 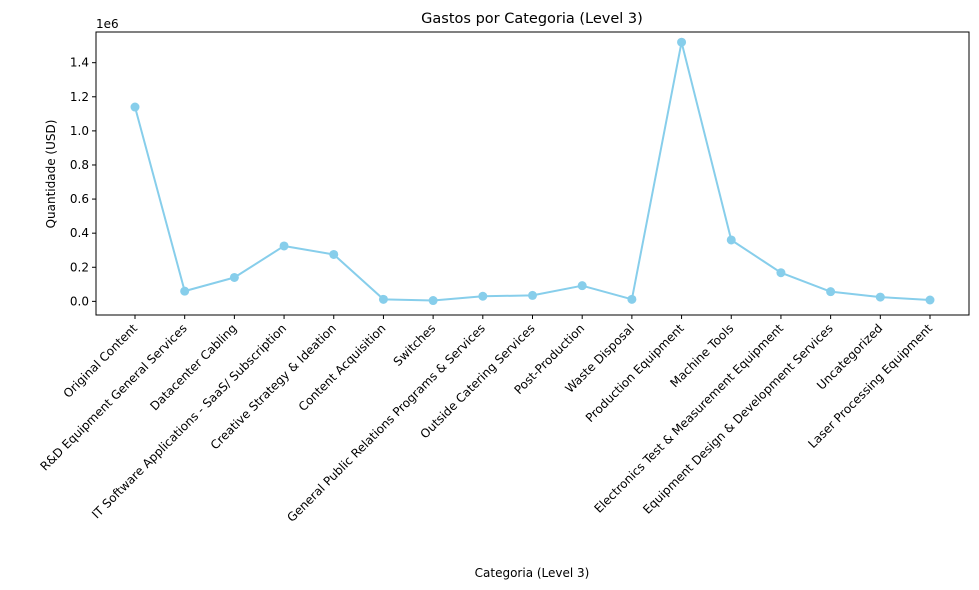 What do you see at coordinates (79, 131) in the screenshot?
I see `y-tick-label: 1.0` at bounding box center [79, 131].